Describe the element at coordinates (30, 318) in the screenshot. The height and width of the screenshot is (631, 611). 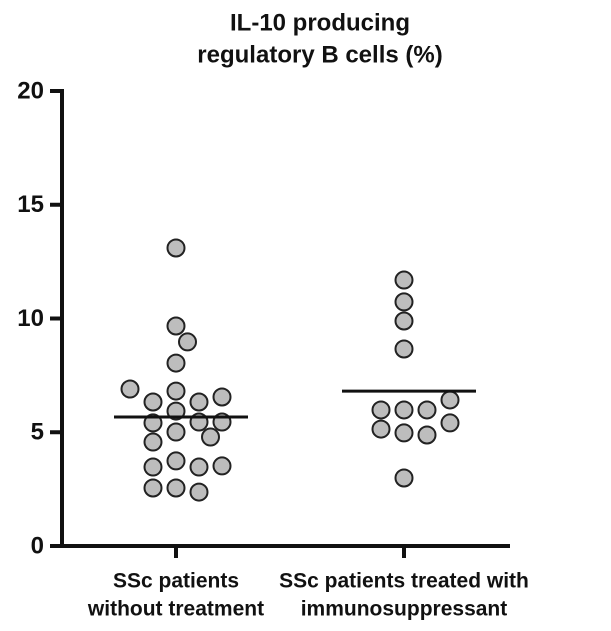
I see `y-tick-label: 10` at that location.